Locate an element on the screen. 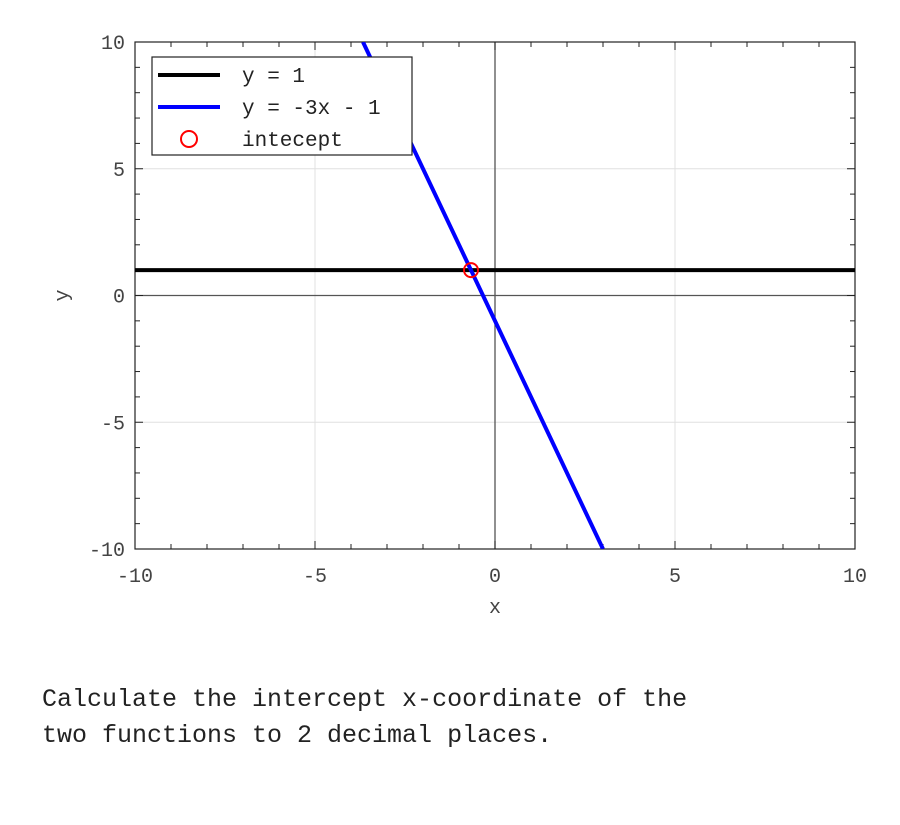  x-tick-label: 10 is located at coordinates (855, 577).